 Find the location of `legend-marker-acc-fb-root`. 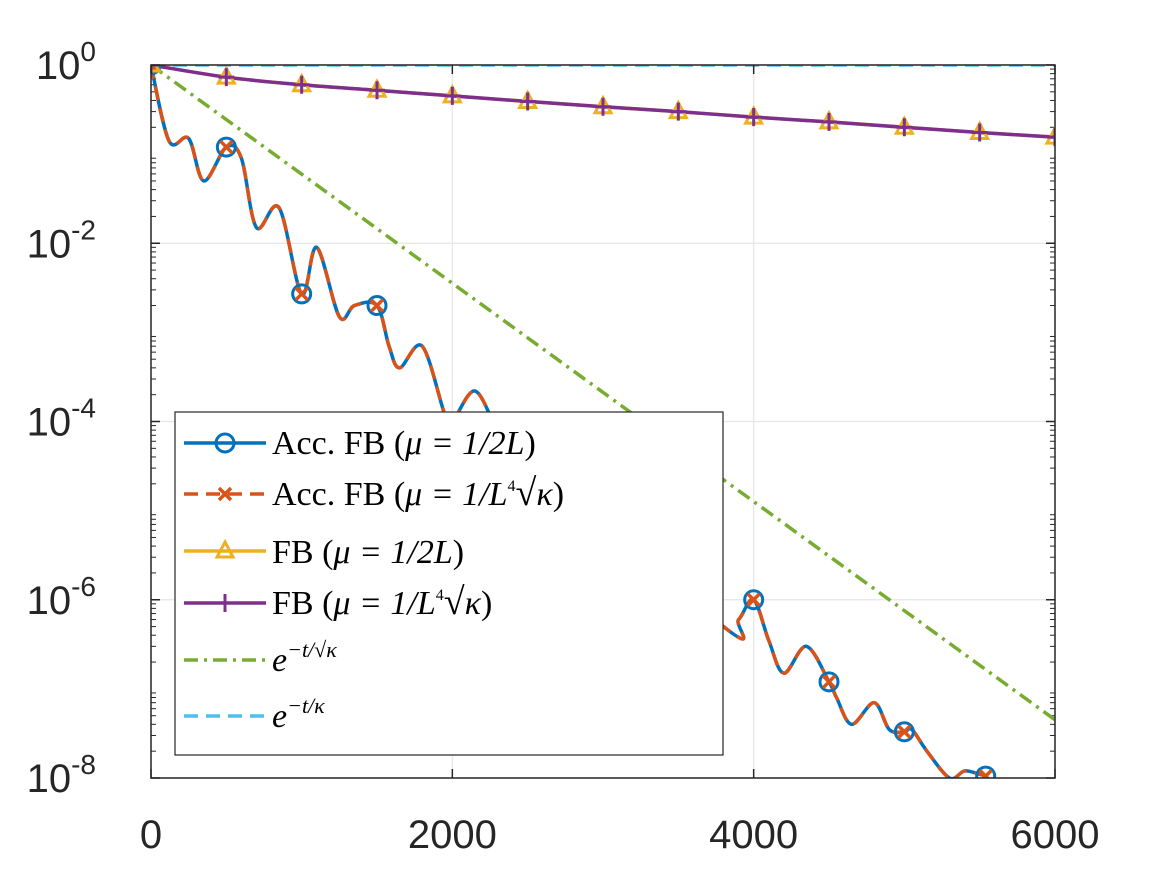

legend-marker-acc-fb-root is located at coordinates (225, 494).